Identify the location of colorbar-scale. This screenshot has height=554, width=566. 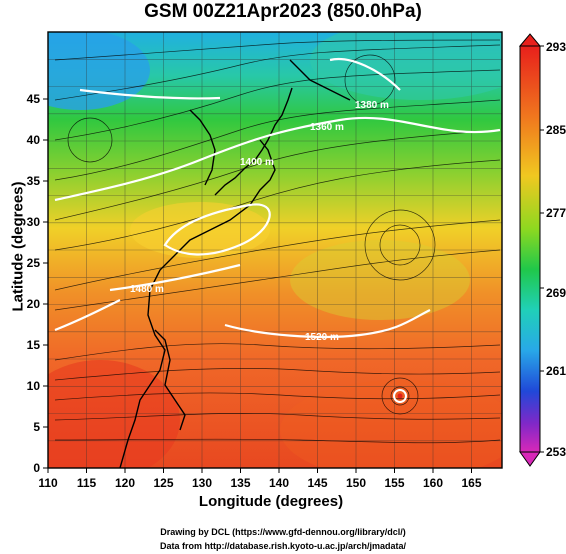
(530, 249).